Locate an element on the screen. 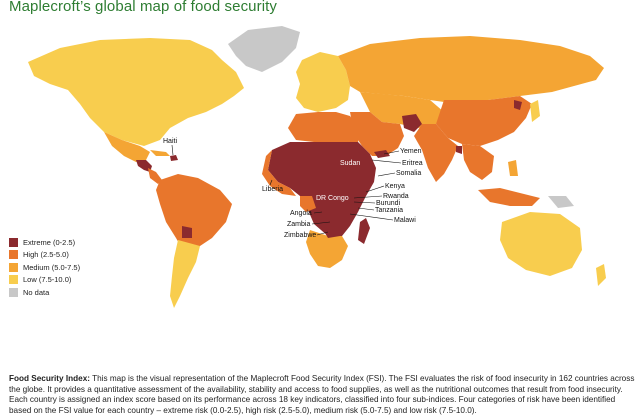  region-mexico is located at coordinates (127, 147).